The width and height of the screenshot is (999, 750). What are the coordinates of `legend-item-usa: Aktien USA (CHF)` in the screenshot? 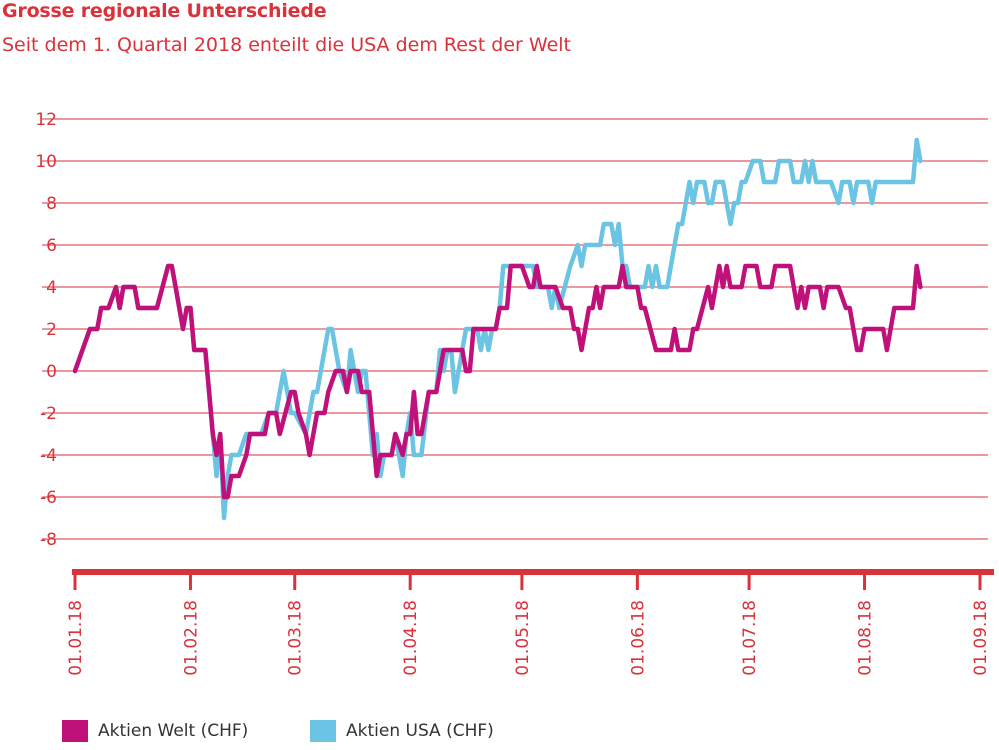 It's located at (402, 731).